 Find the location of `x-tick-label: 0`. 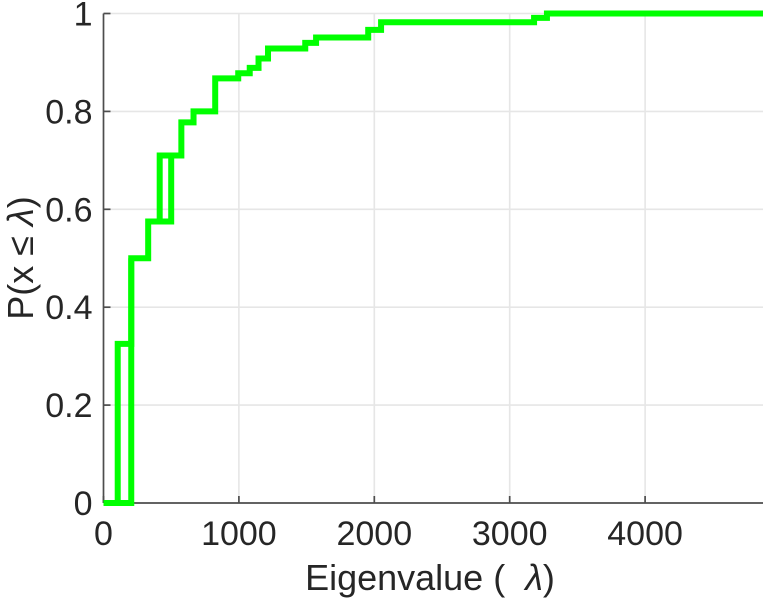

x-tick-label: 0 is located at coordinates (103, 534).